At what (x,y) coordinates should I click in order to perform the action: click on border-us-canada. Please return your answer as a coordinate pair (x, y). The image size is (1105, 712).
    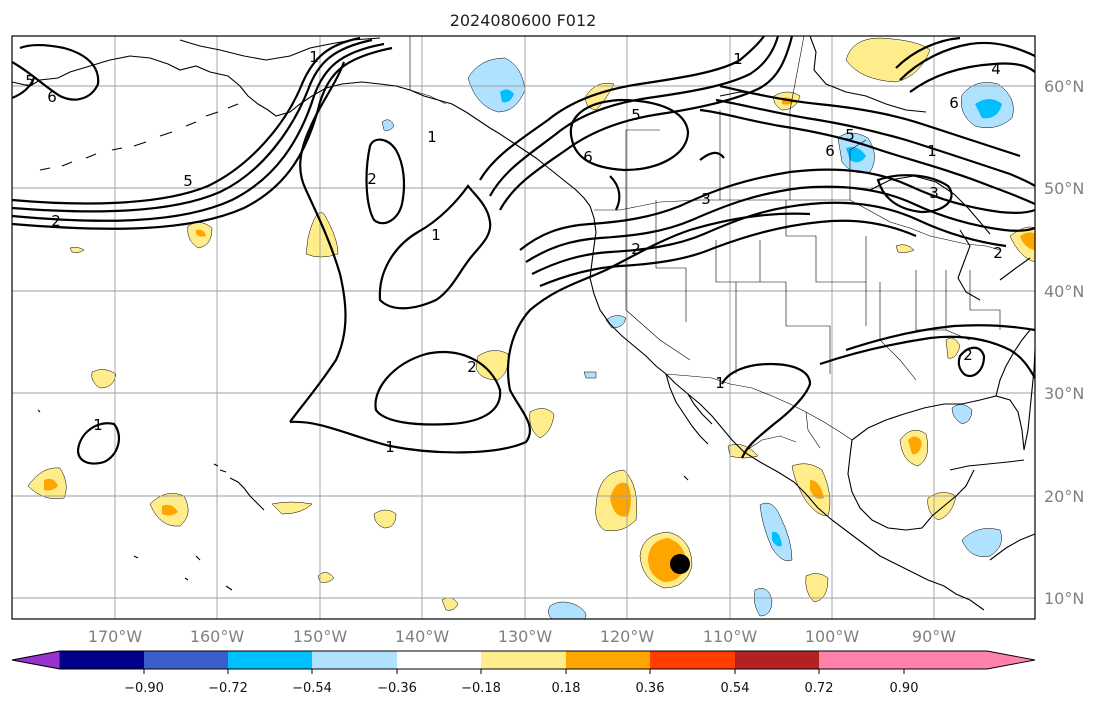
    Looking at the image, I should click on (797, 225).